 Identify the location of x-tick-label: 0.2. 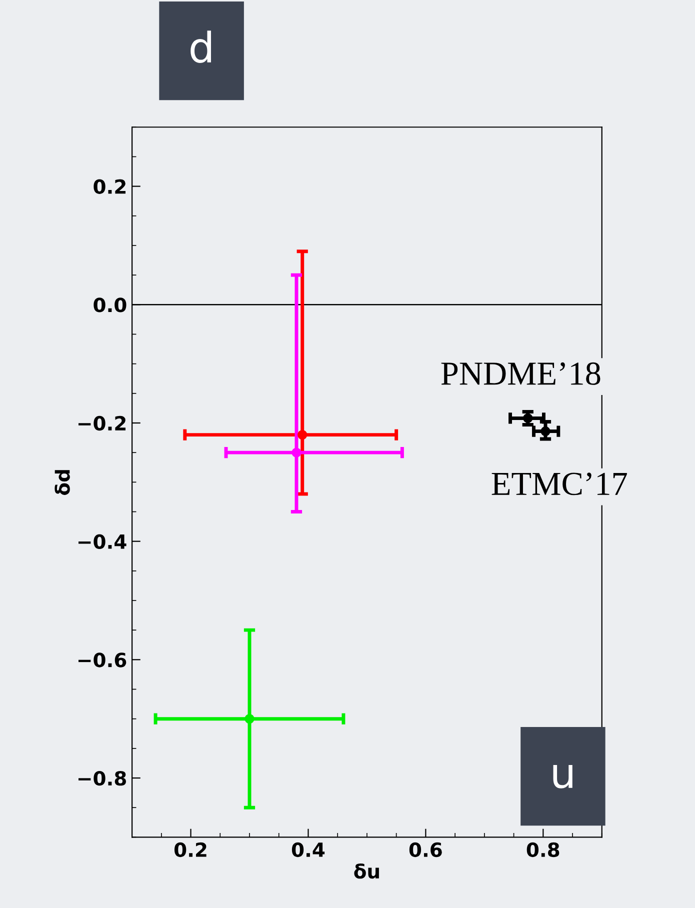
(190, 850).